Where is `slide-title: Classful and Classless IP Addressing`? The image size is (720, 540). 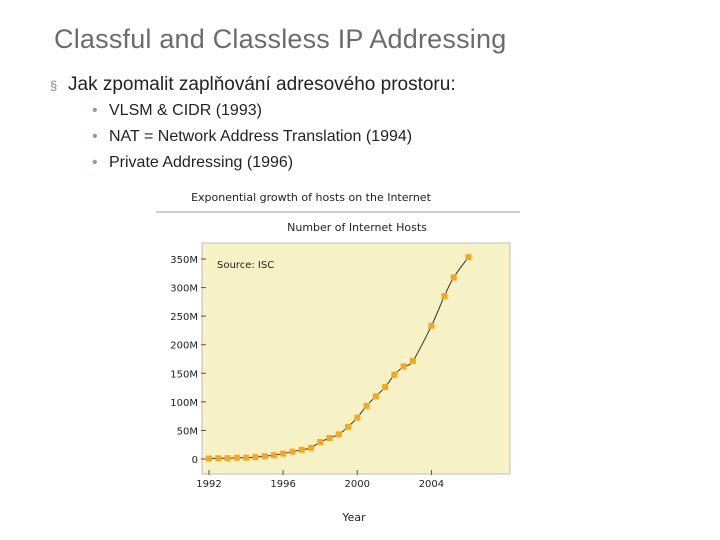 slide-title: Classful and Classless IP Addressing is located at coordinates (280, 39).